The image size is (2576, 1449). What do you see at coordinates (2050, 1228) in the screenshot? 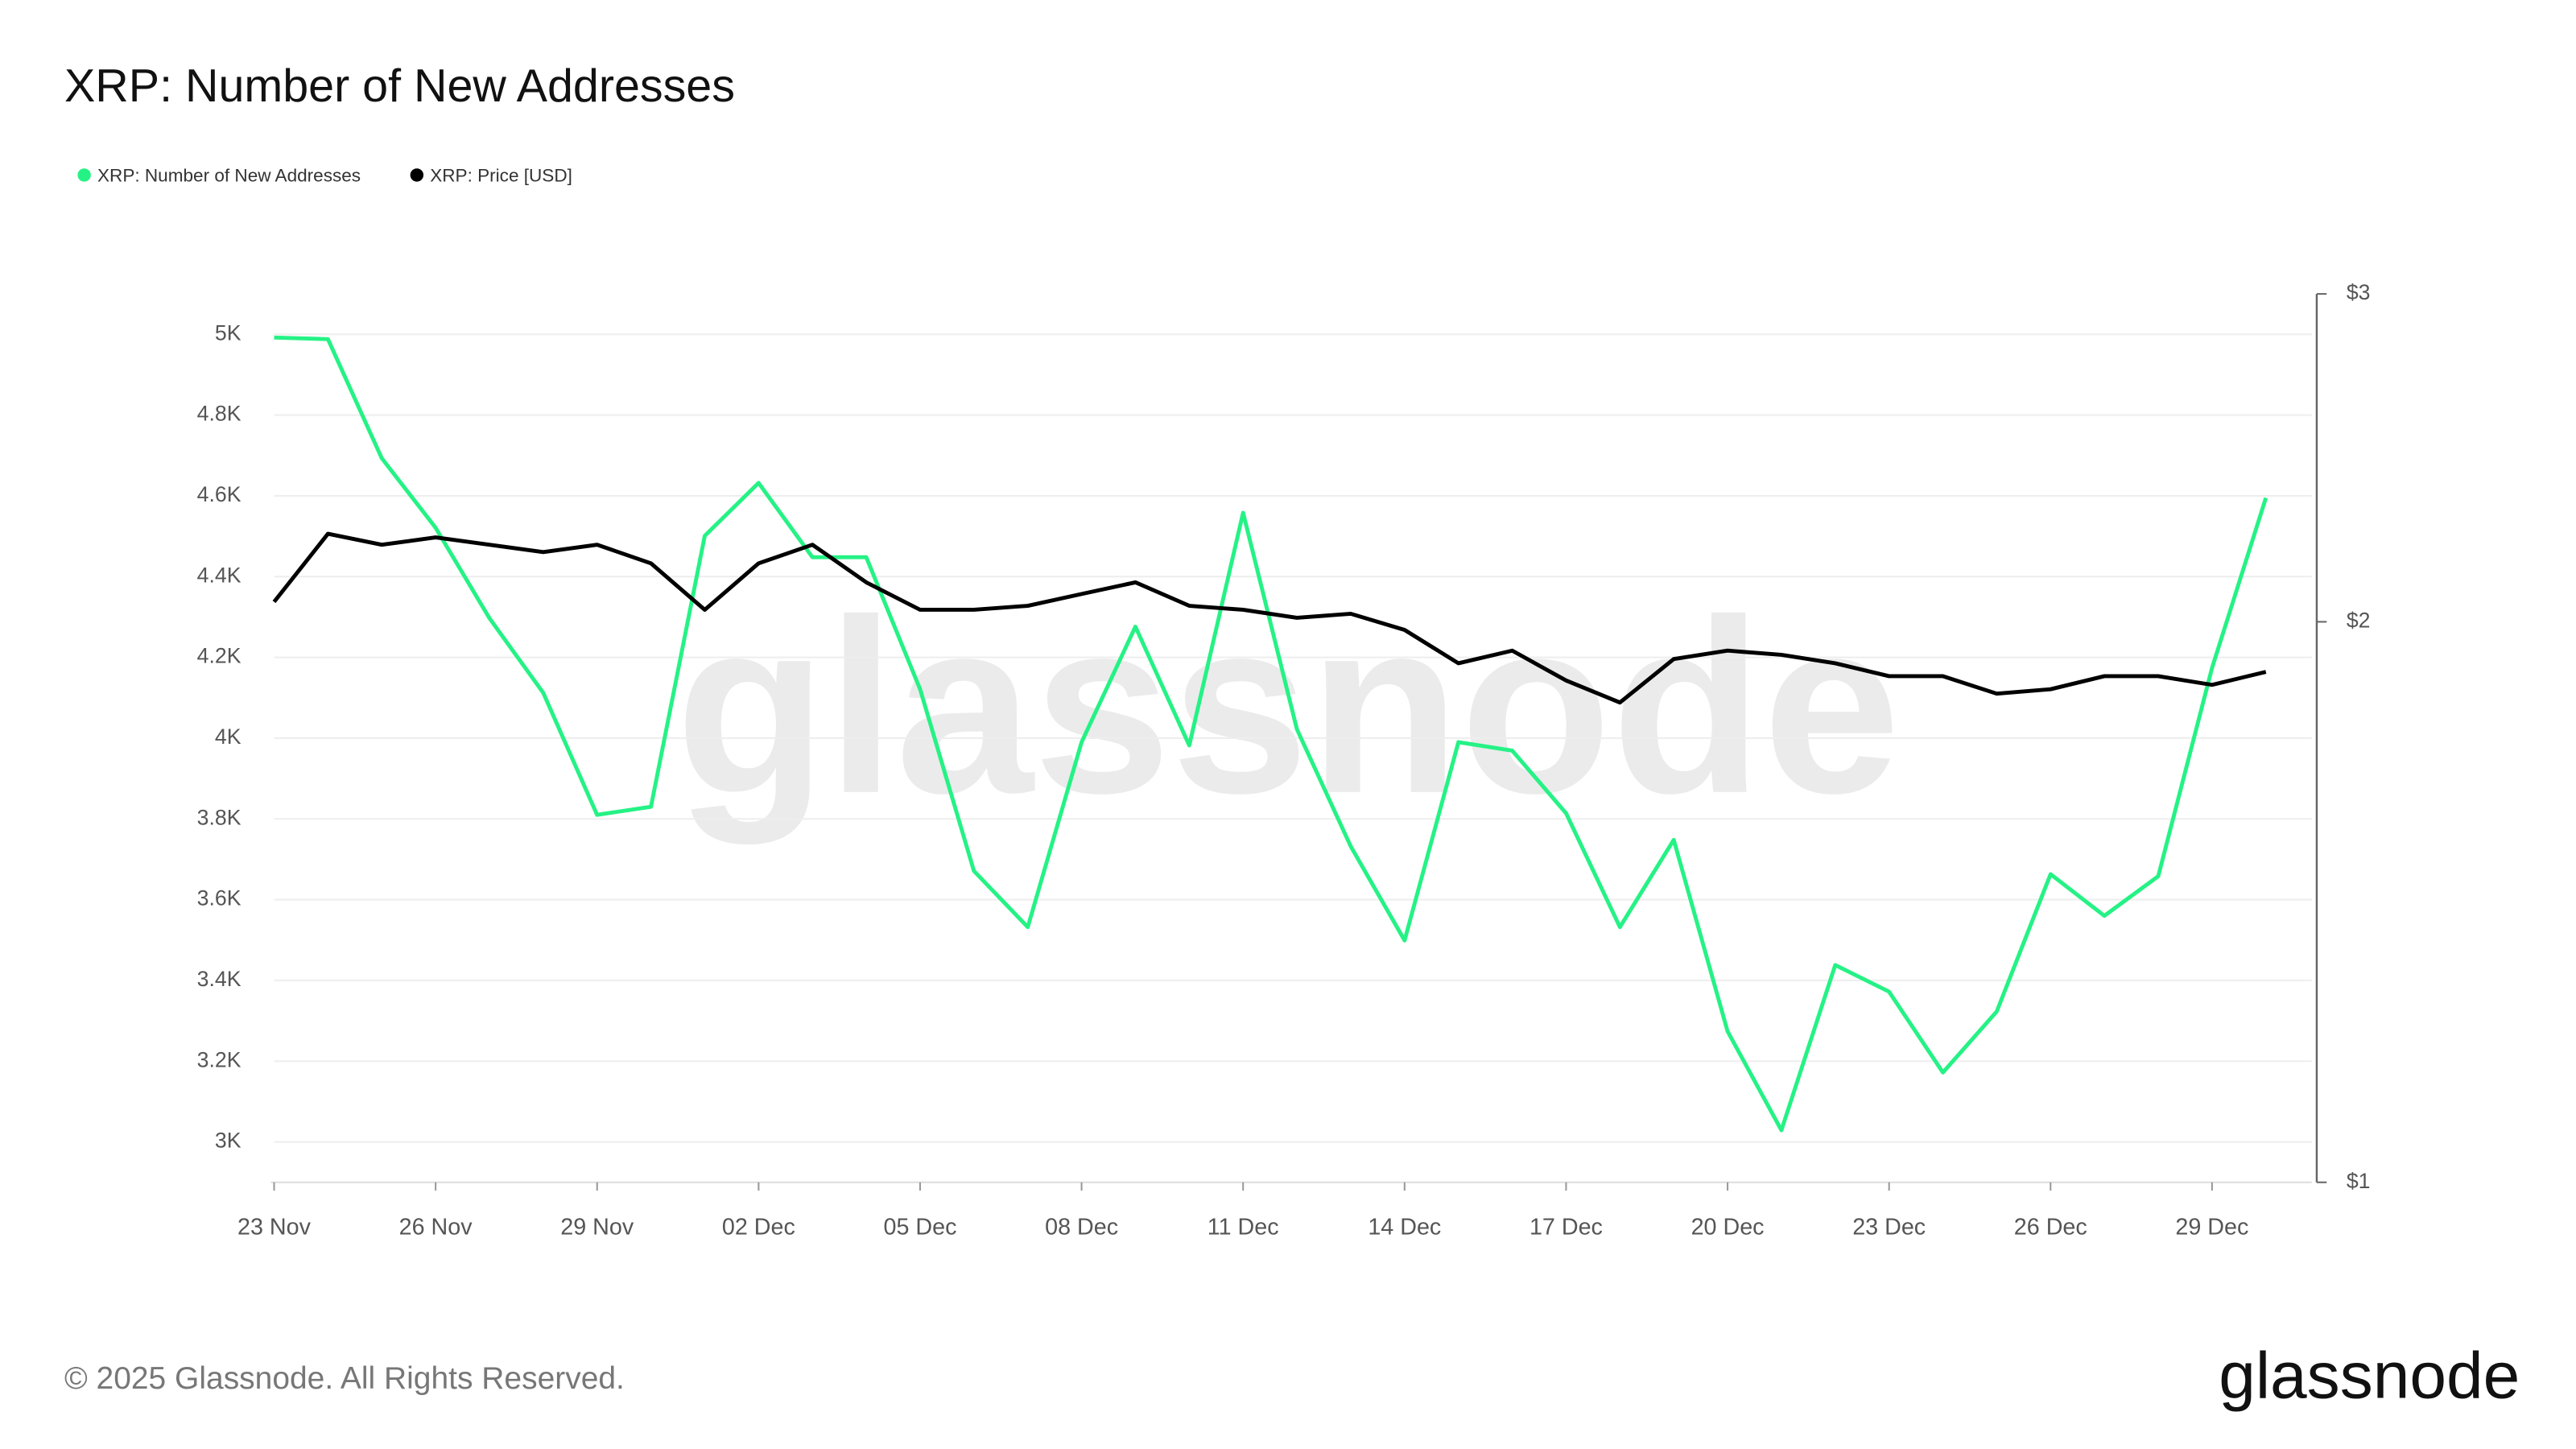
I see `x-tick-label: 26 Dec` at bounding box center [2050, 1228].